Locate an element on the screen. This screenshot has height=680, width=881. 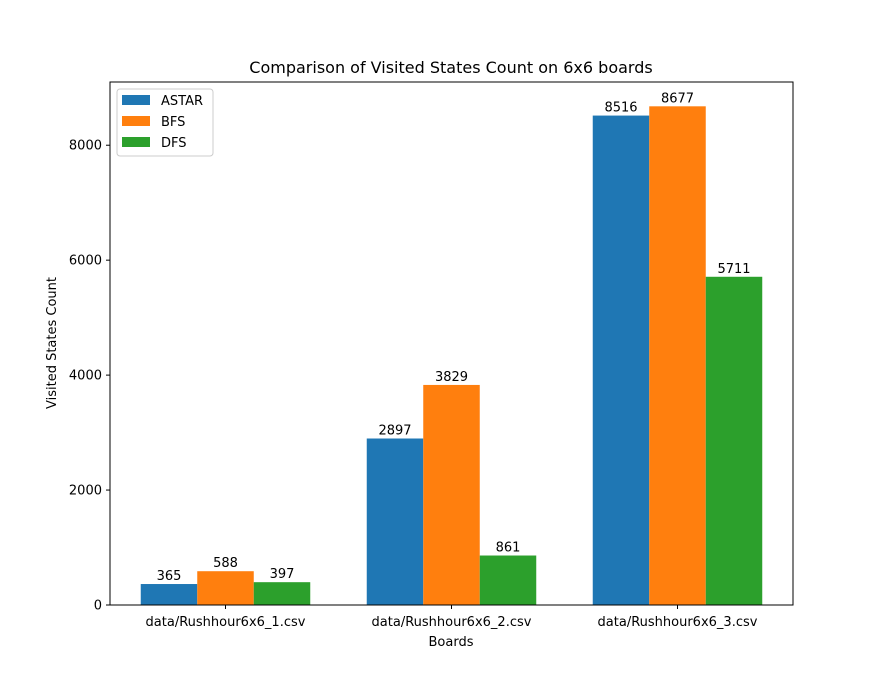
y-tick-label: 8000 is located at coordinates (85, 146).